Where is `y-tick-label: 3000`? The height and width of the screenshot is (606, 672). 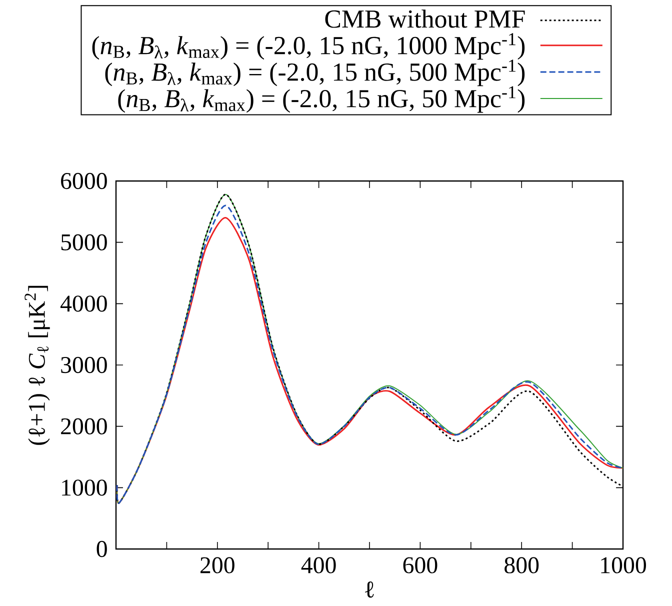
y-tick-label: 3000 is located at coordinates (84, 365).